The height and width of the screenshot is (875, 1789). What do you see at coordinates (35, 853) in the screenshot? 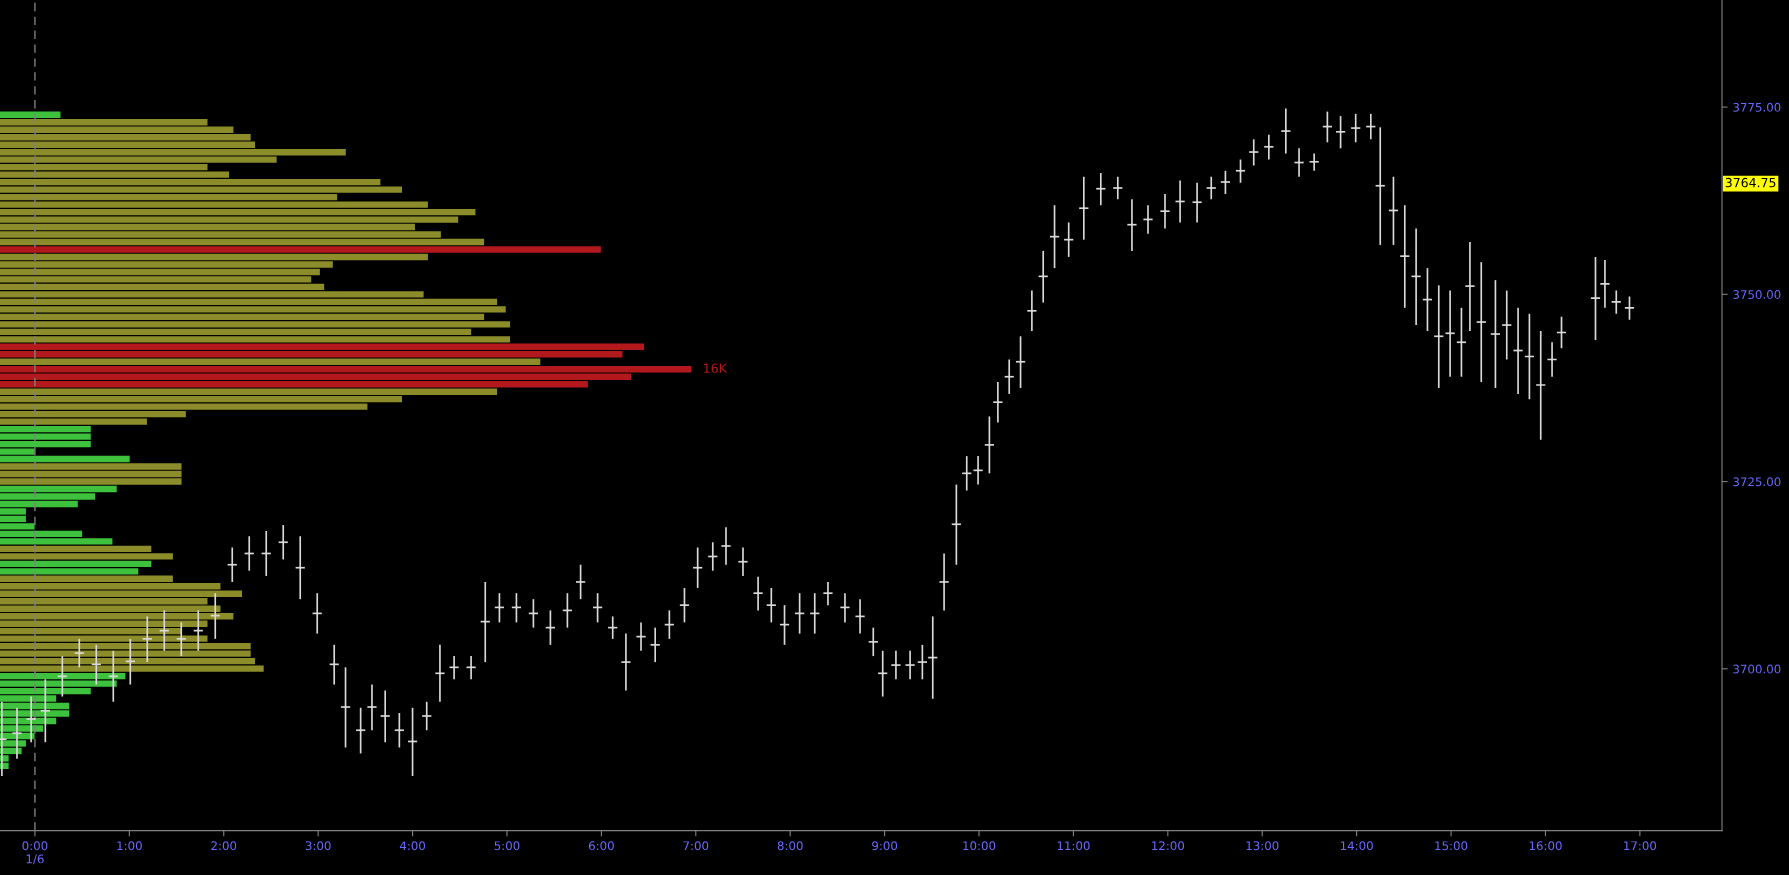
I see `x-tick-label: 0:00 1/6` at bounding box center [35, 853].